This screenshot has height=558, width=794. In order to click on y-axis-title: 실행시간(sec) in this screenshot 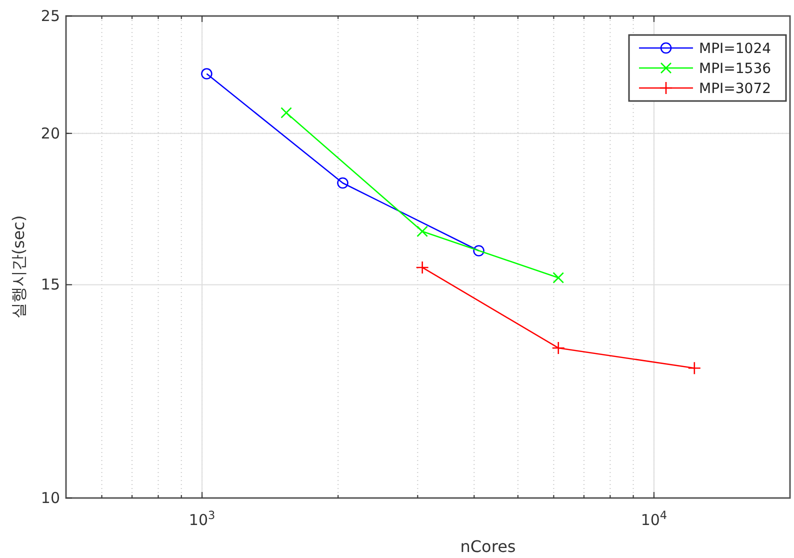, I will do `click(18, 267)`.